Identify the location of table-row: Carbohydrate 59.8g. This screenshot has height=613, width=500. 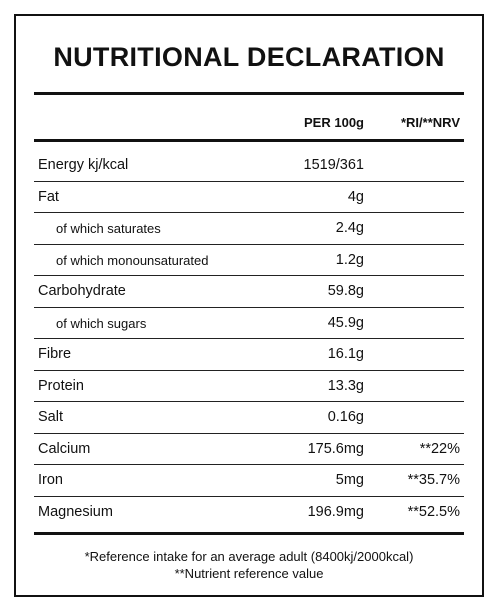
(249, 292).